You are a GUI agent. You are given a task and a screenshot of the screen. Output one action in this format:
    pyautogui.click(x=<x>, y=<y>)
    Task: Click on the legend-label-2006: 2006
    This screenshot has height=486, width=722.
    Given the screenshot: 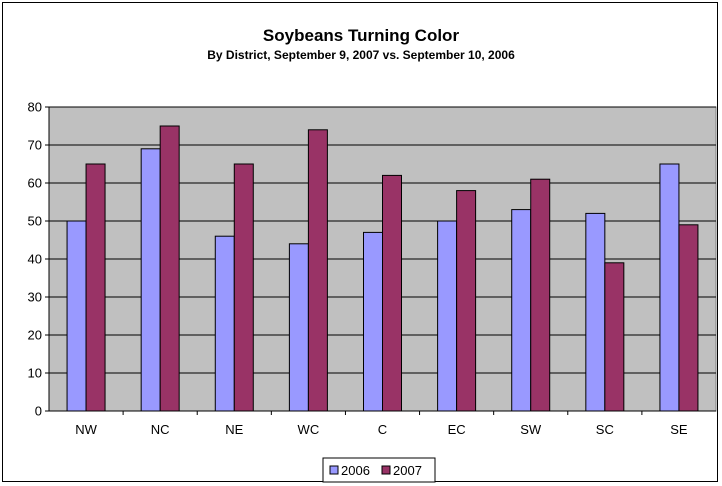 What is the action you would take?
    pyautogui.click(x=355, y=470)
    